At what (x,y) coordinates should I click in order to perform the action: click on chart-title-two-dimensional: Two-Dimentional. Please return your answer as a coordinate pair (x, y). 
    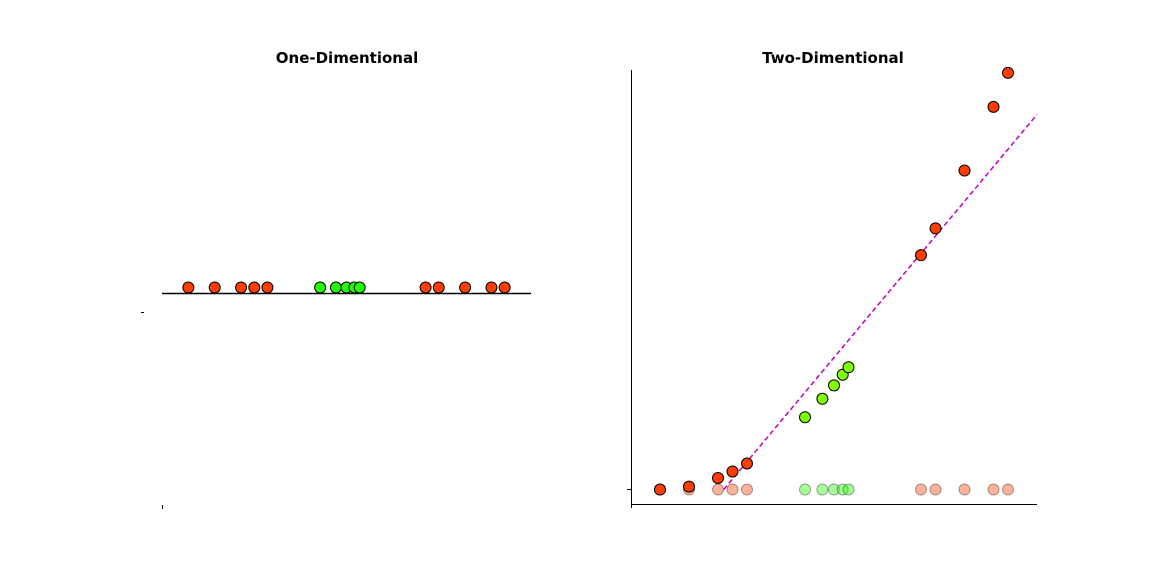
    Looking at the image, I should click on (833, 58).